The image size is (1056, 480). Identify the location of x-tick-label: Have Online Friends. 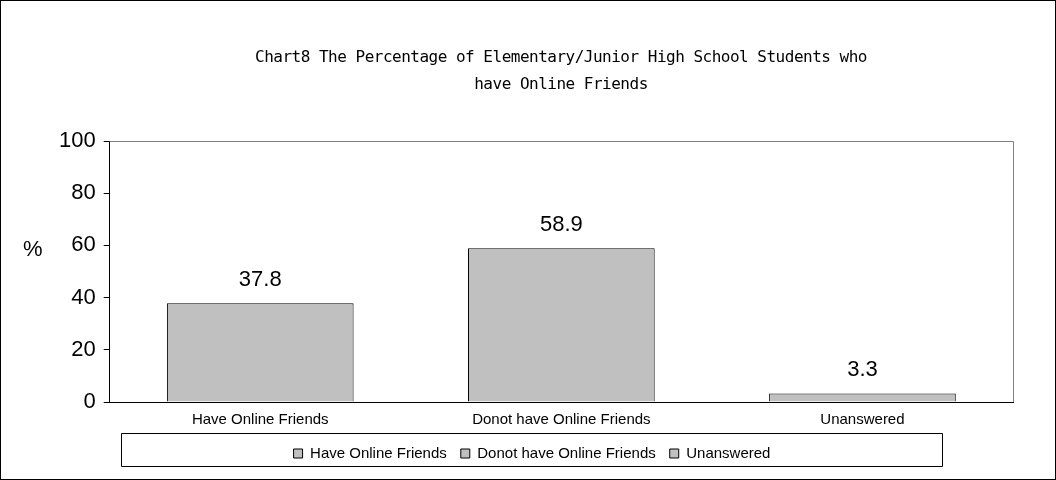
(260, 419).